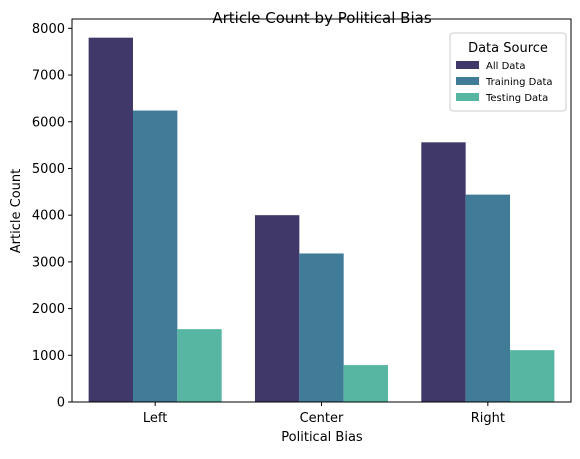 The image size is (580, 459). Describe the element at coordinates (443, 272) in the screenshot. I see `bar-right-all-data` at that location.